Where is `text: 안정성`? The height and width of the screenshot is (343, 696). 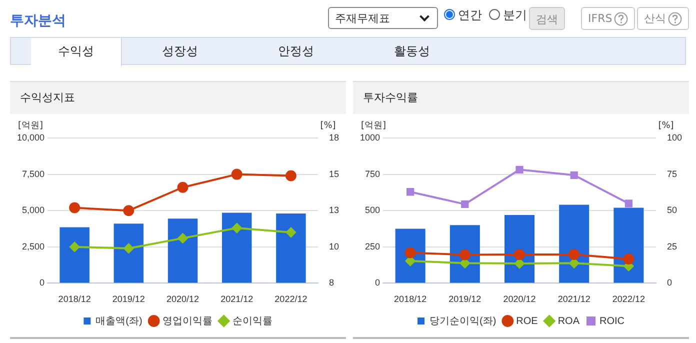 text: 안정성 is located at coordinates (296, 51).